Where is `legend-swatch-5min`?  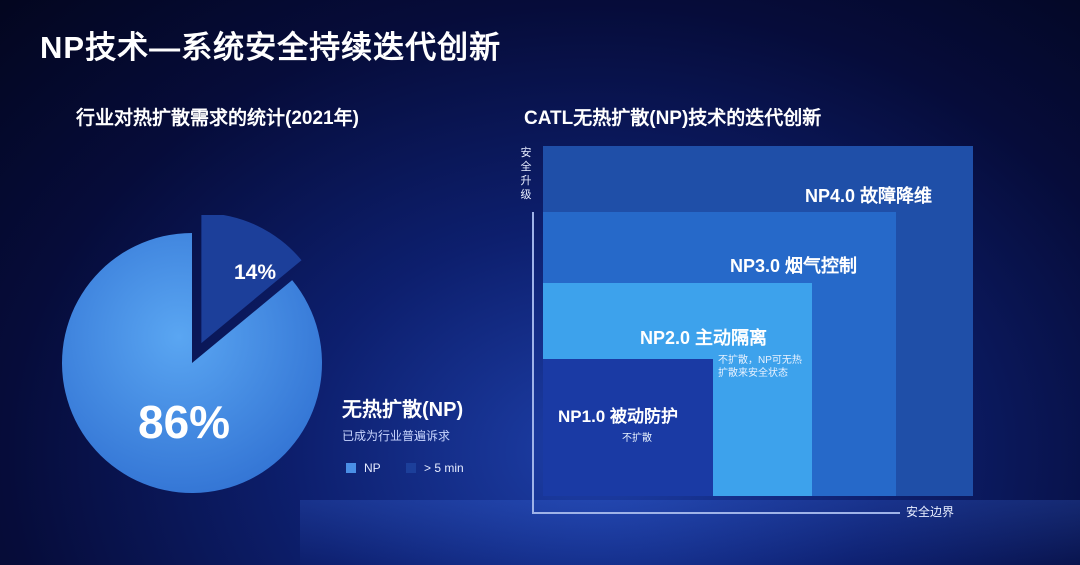 legend-swatch-5min is located at coordinates (411, 468).